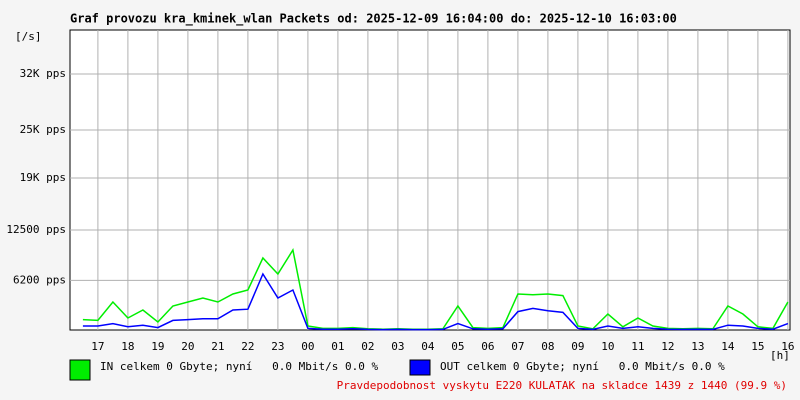  What do you see at coordinates (517, 346) in the screenshot?
I see `x-tick-label: 07` at bounding box center [517, 346].